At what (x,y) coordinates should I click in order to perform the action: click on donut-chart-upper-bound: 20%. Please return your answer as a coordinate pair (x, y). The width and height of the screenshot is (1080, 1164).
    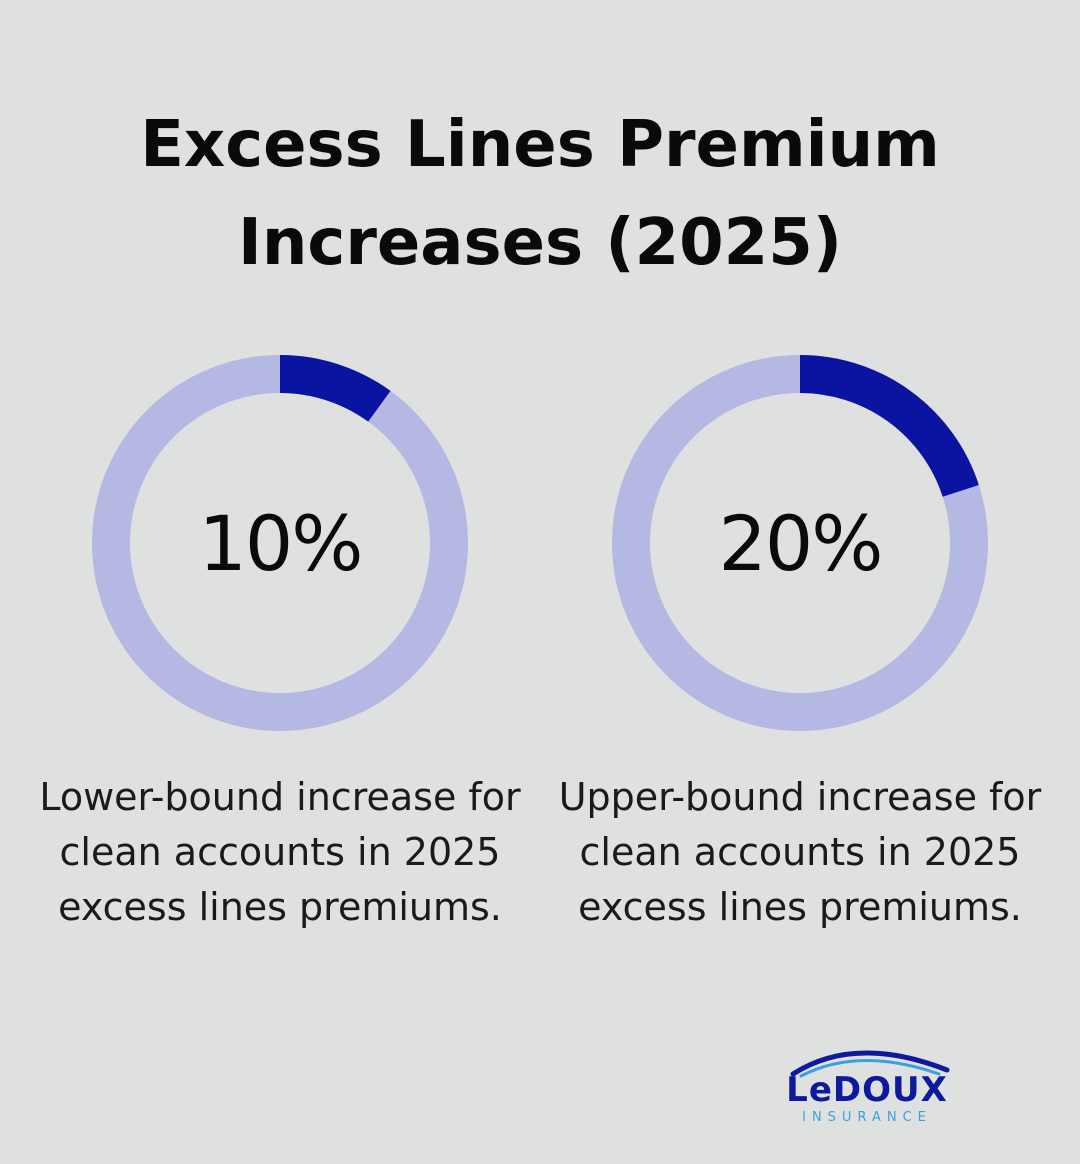
    Looking at the image, I should click on (800, 543).